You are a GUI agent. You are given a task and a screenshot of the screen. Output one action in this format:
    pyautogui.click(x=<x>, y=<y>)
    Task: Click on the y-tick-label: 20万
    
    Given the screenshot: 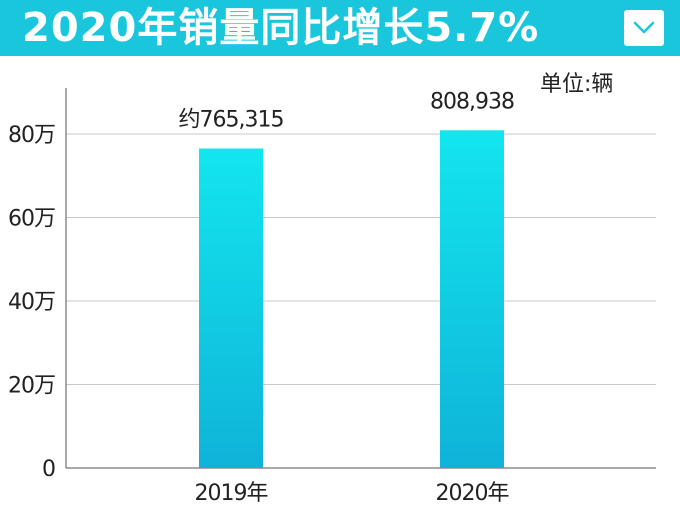 What is the action you would take?
    pyautogui.click(x=31, y=386)
    